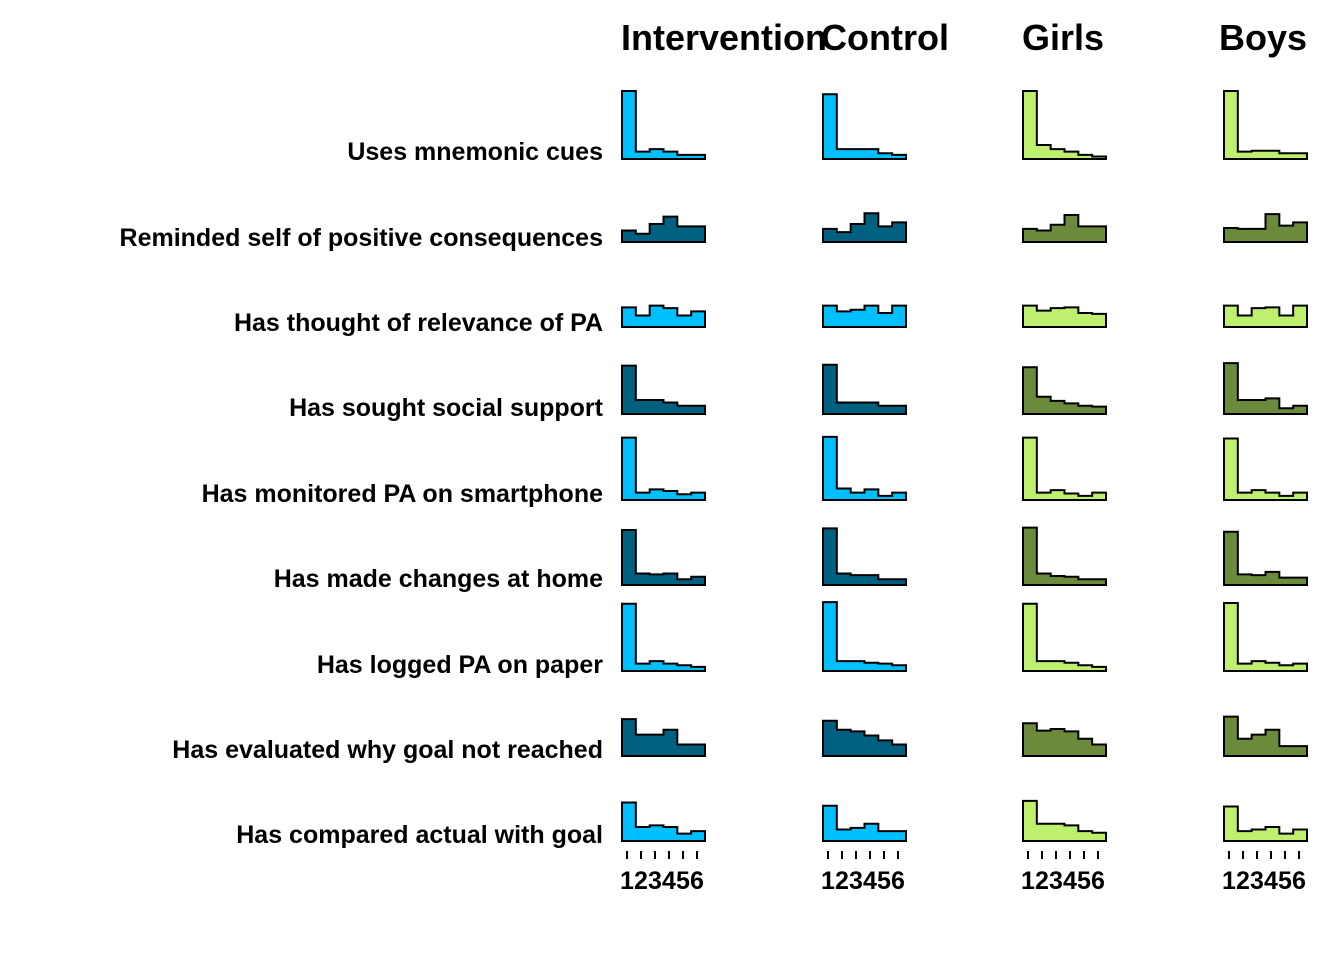 This screenshot has width=1344, height=960. Describe the element at coordinates (663, 229) in the screenshot. I see `histogram-reminded-self-of-positive-consequences-intervention` at that location.